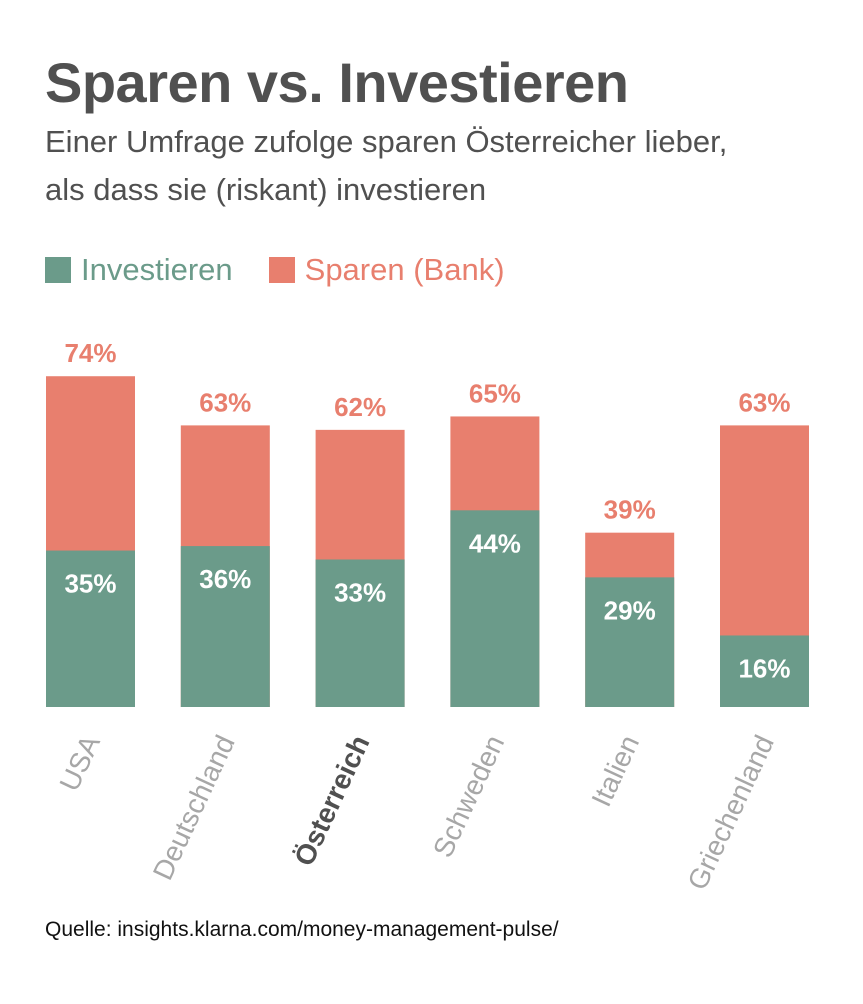 The image size is (863, 1004). I want to click on chart-legend: Investieren Sparen (Bank), so click(293, 270).